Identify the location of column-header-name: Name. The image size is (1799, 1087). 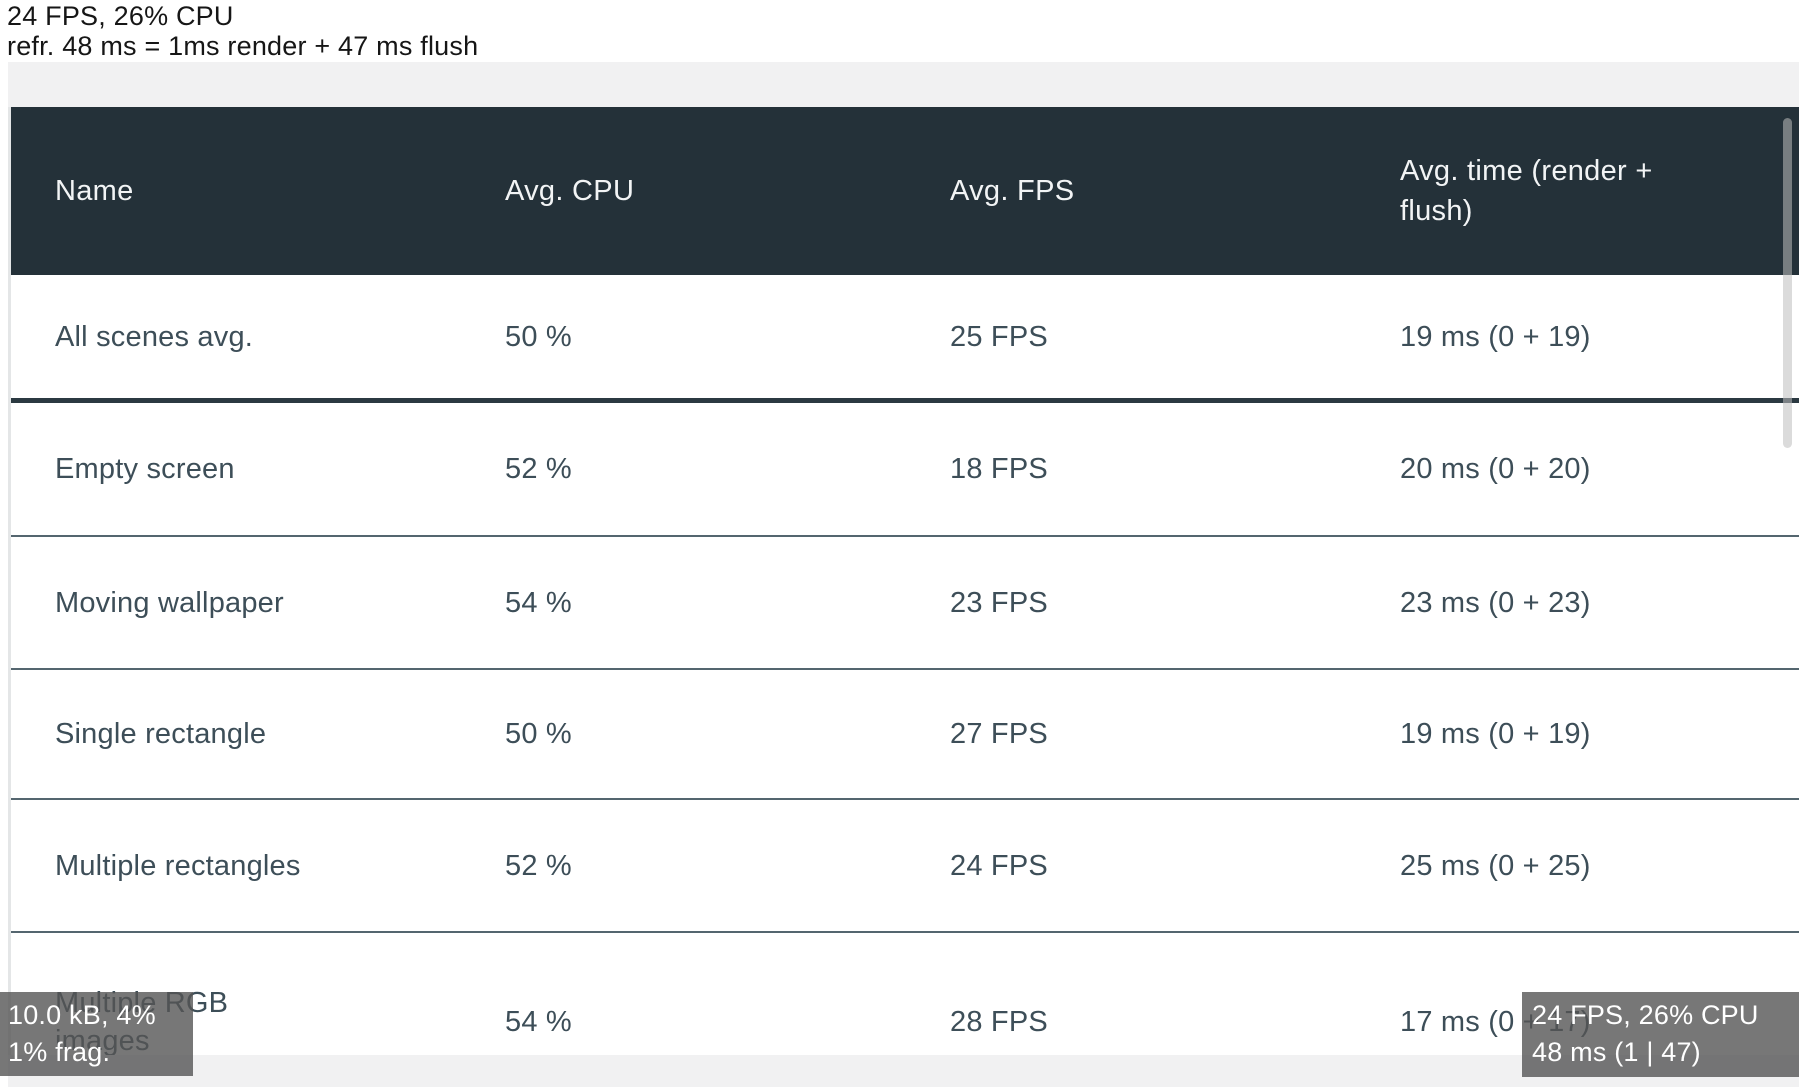
(94, 191).